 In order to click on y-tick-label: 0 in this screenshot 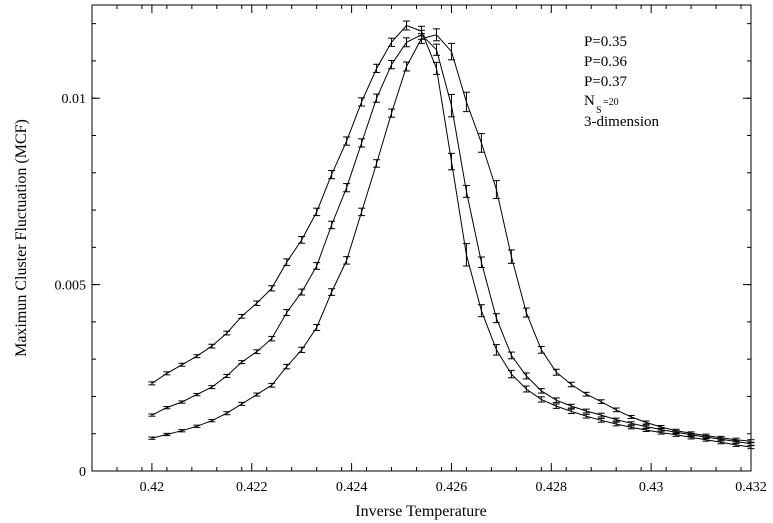, I will do `click(82, 472)`.